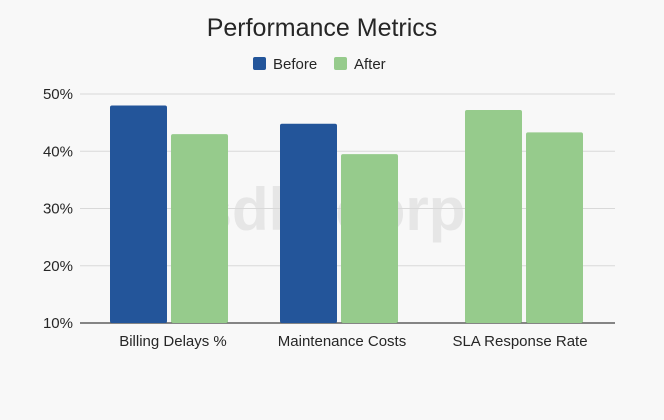  What do you see at coordinates (340, 63) in the screenshot?
I see `legend-swatch-after` at bounding box center [340, 63].